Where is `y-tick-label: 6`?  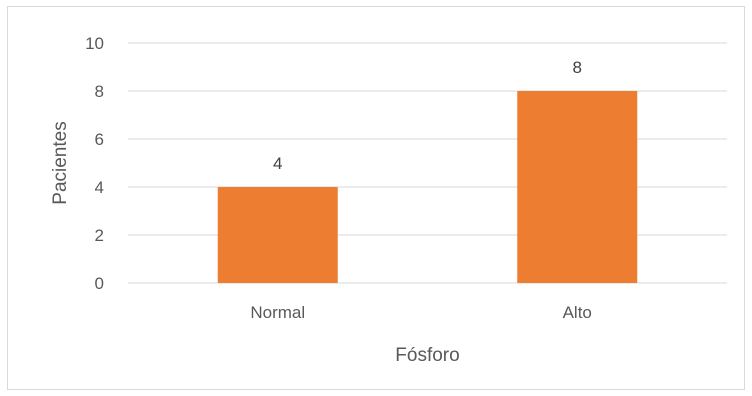 y-tick-label: 6 is located at coordinates (99, 139).